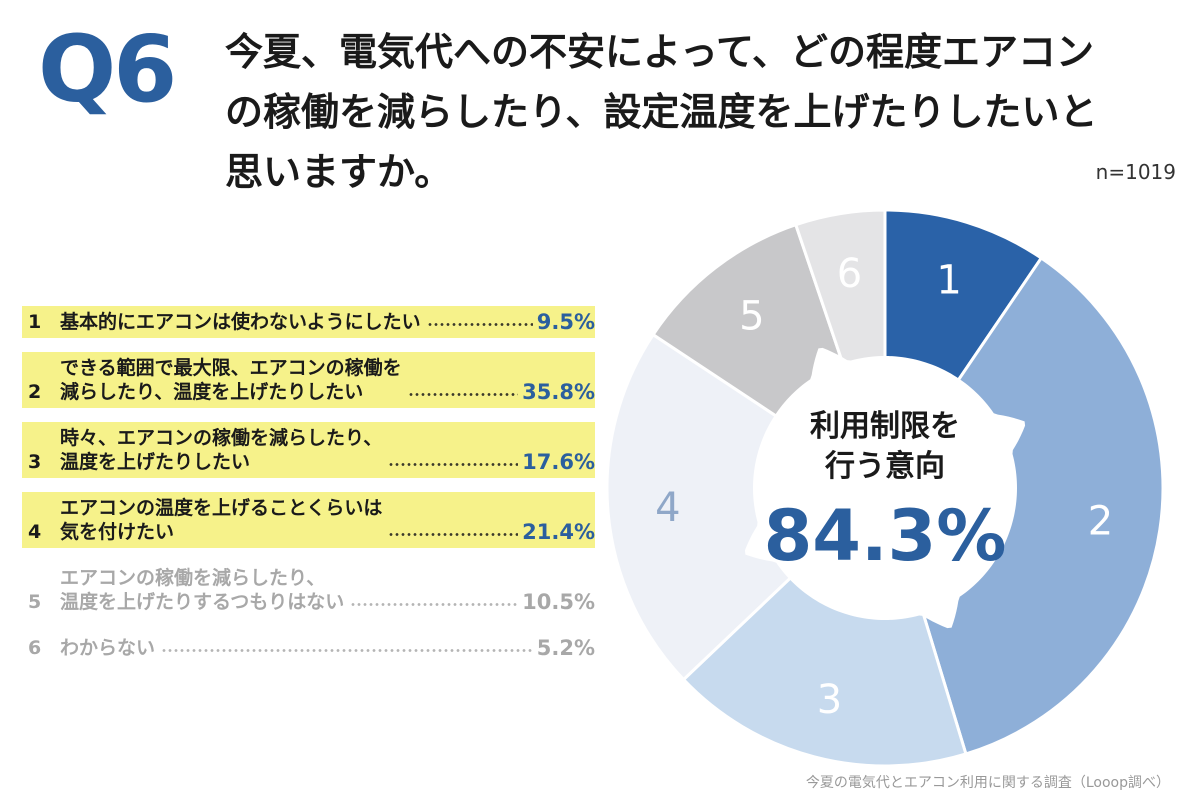 This screenshot has height=800, width=1200. I want to click on legend-item-number: 4, so click(35, 532).